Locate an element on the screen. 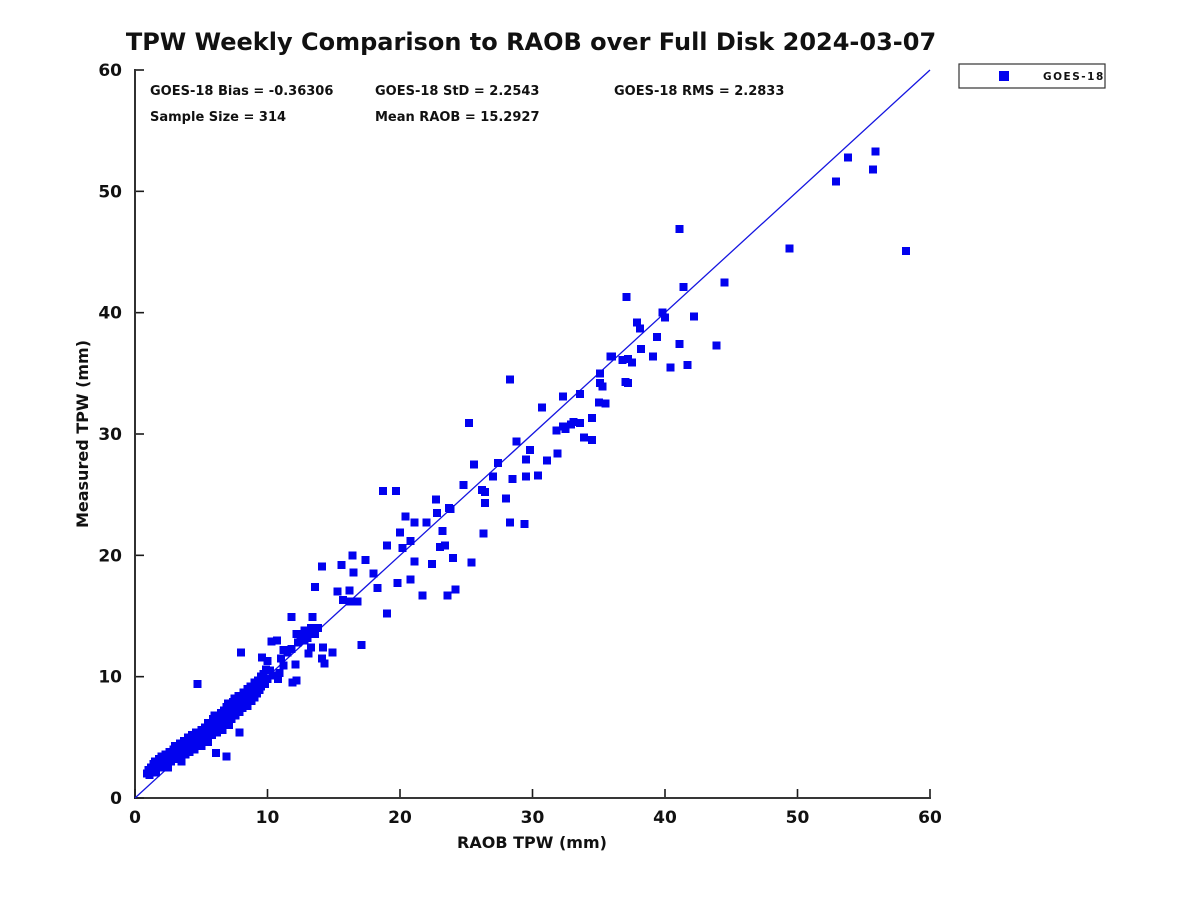 This screenshot has width=1200, height=900. y-tick-label: 10 is located at coordinates (110, 678).